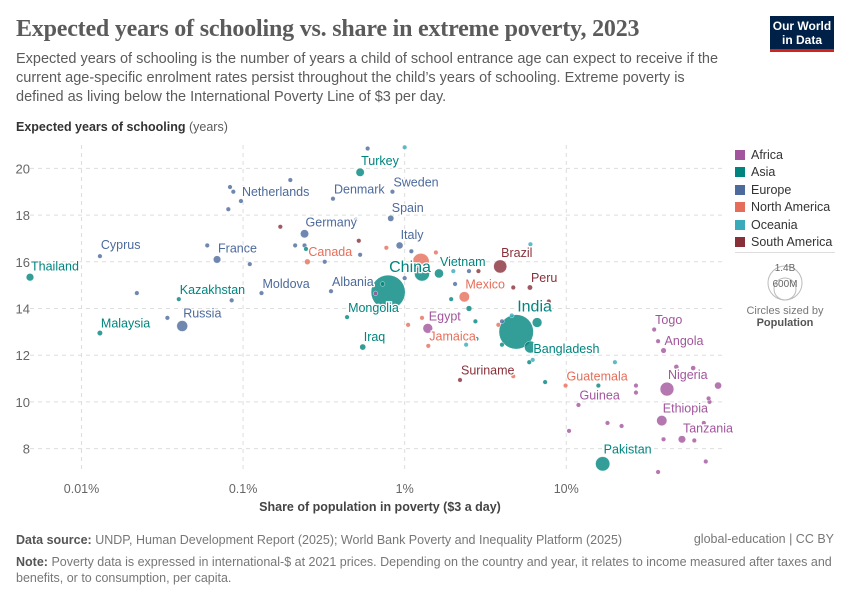 This screenshot has width=850, height=600. I want to click on legend-item-oceania: Oceania, so click(783, 225).